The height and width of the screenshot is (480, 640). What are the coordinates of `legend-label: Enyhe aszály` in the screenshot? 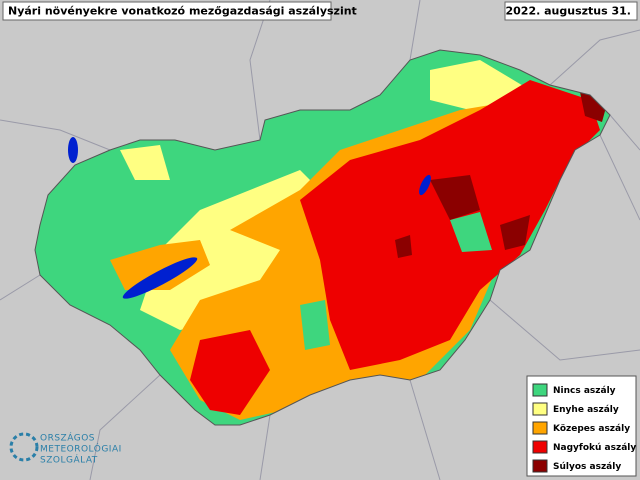 It's located at (586, 410).